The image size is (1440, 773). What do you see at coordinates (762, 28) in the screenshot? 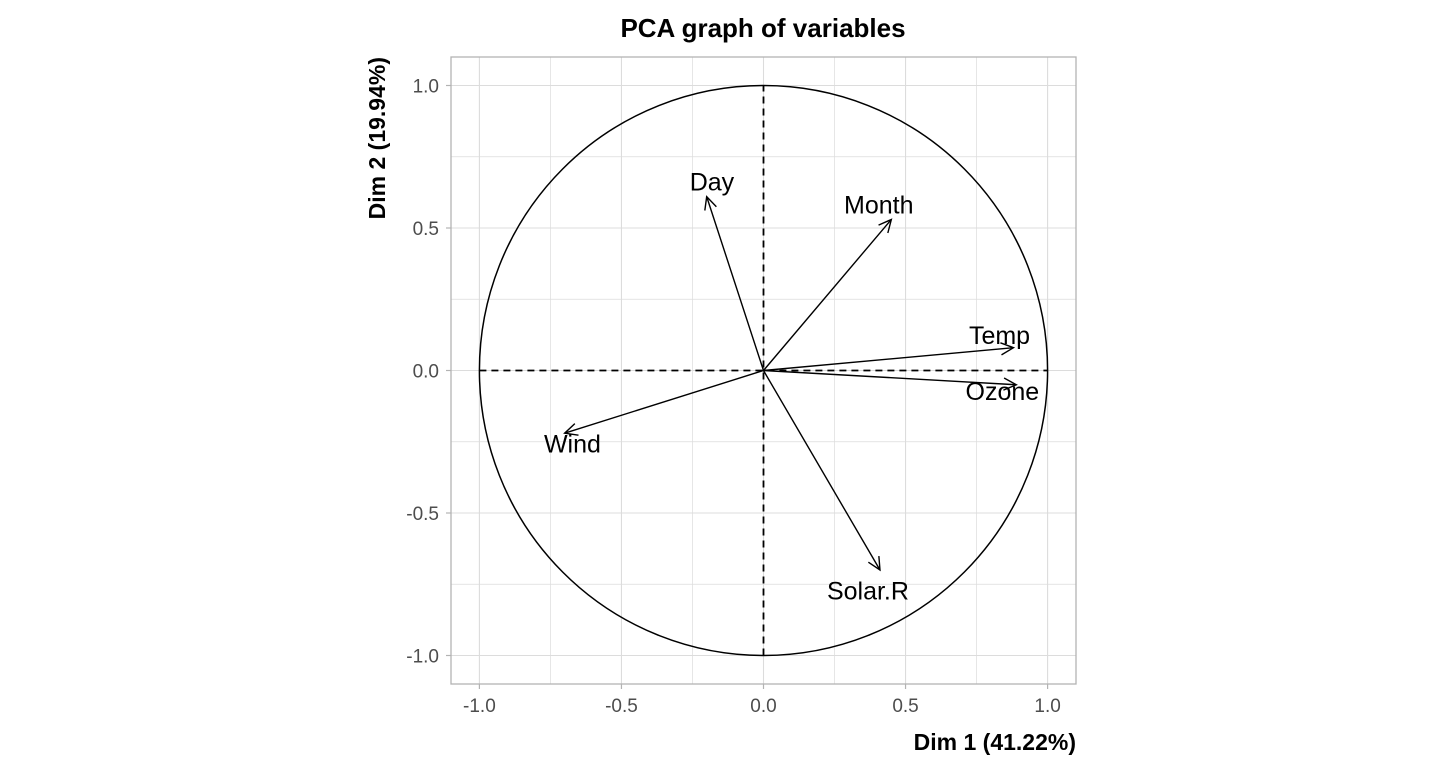
I see `chart-title: PCA graph of variables` at bounding box center [762, 28].